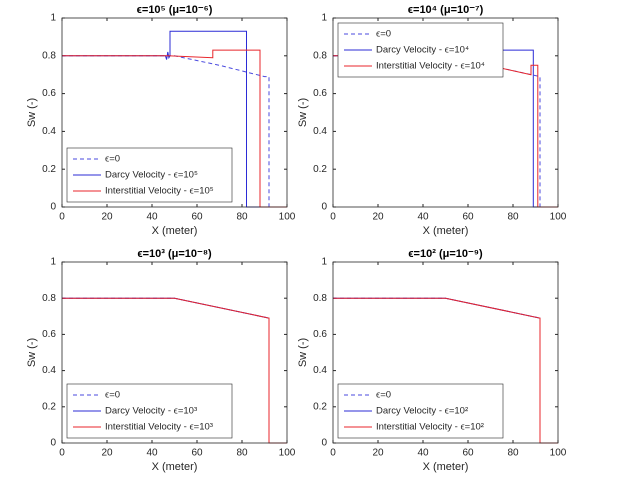 Image resolution: width=617 pixels, height=478 pixels. I want to click on chart-title: ϵ=10³ (μ=10⁻⁸), so click(174, 254).